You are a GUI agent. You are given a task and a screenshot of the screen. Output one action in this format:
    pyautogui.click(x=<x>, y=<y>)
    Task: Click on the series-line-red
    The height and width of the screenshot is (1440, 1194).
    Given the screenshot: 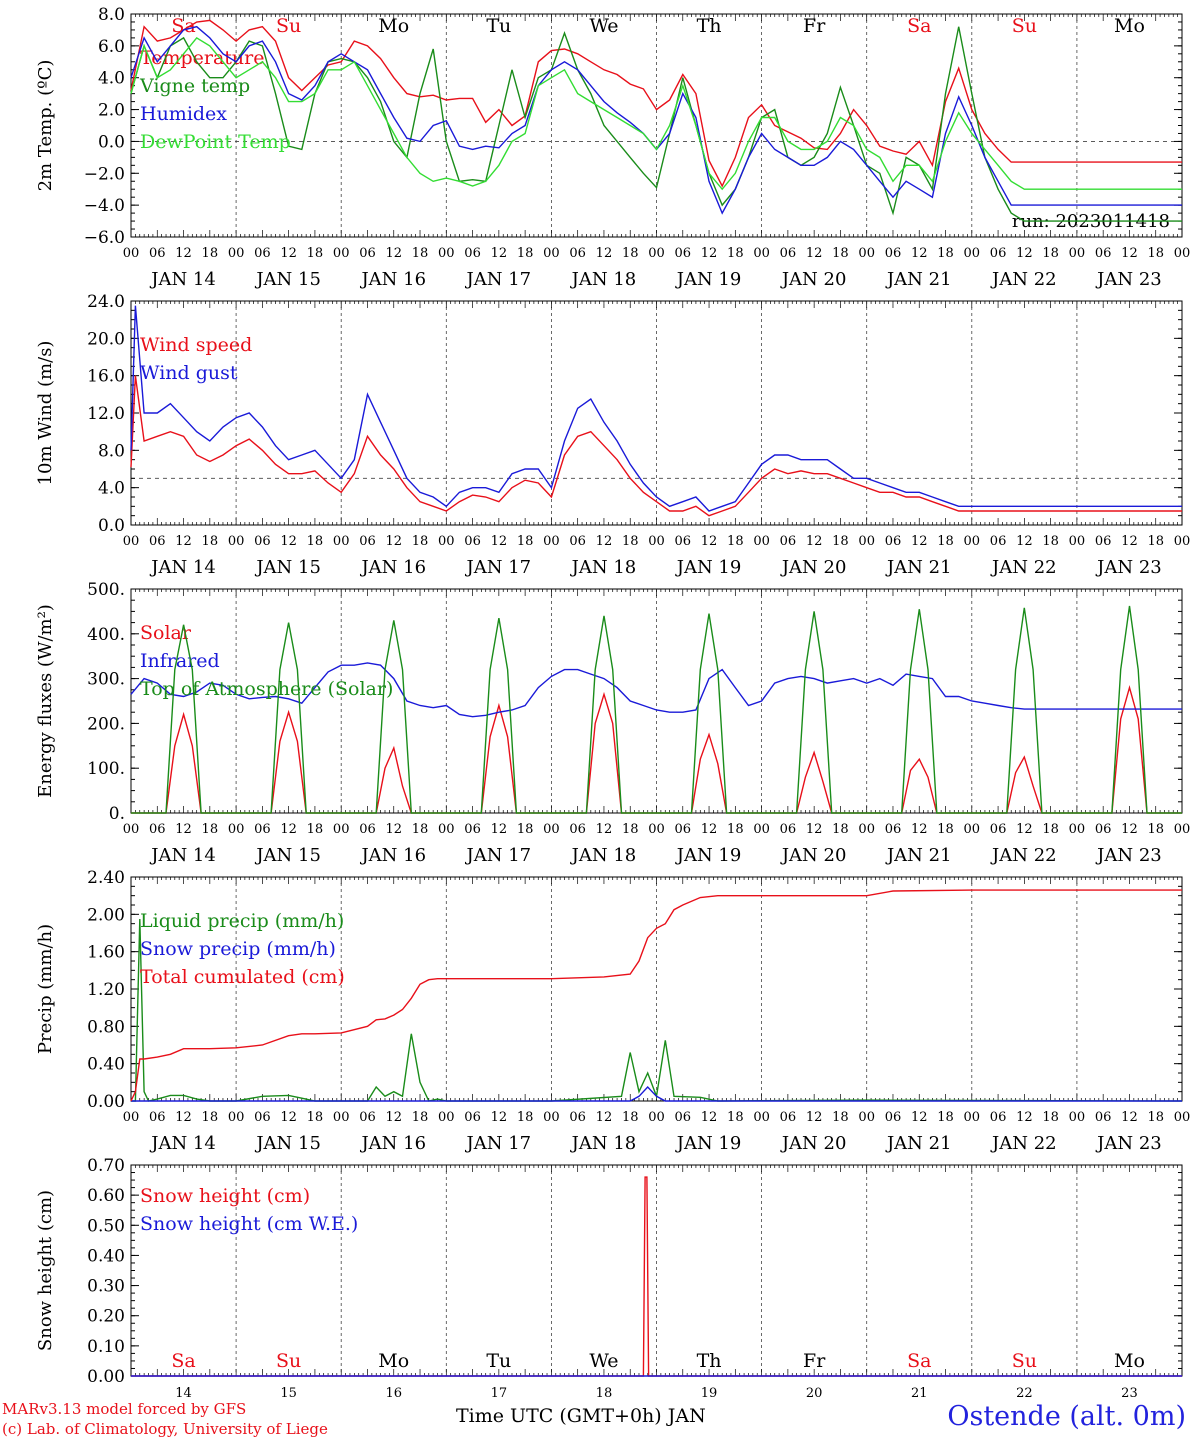 What is the action you would take?
    pyautogui.click(x=656, y=103)
    